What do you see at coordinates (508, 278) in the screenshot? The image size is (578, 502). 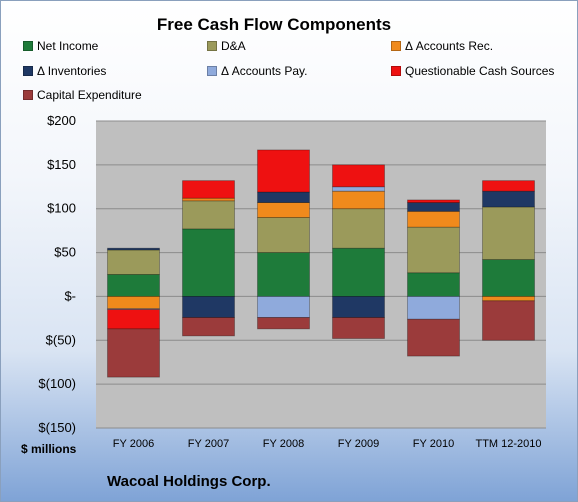 I see `bar-net-income-ttm-12-2010` at bounding box center [508, 278].